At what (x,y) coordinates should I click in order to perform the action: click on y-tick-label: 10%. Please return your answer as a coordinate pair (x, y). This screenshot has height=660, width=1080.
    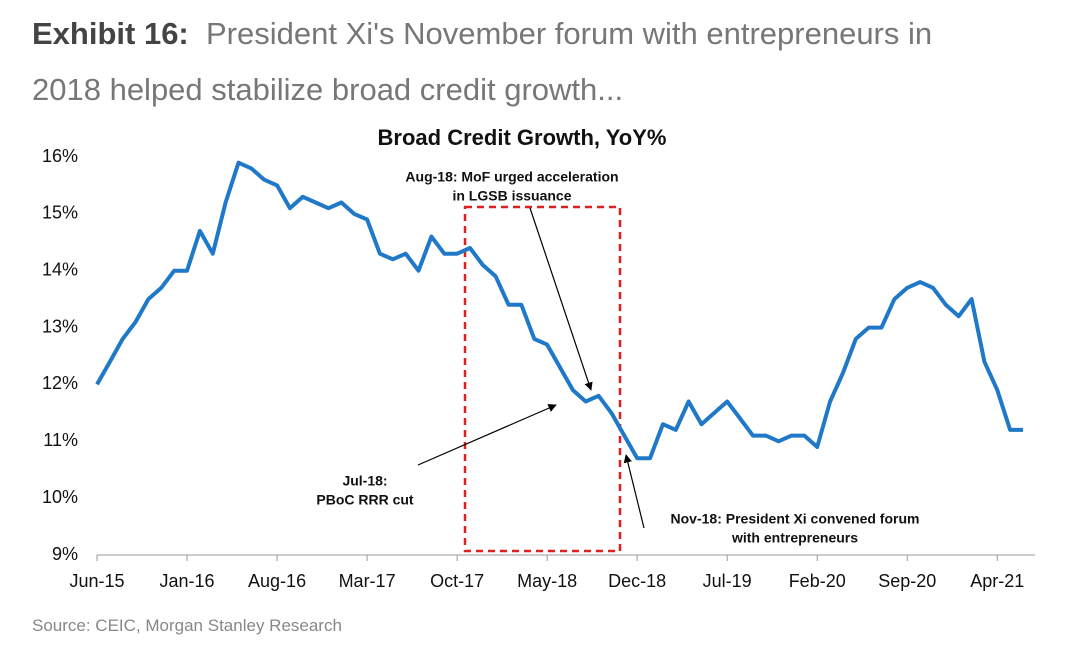
    Looking at the image, I should click on (60, 497).